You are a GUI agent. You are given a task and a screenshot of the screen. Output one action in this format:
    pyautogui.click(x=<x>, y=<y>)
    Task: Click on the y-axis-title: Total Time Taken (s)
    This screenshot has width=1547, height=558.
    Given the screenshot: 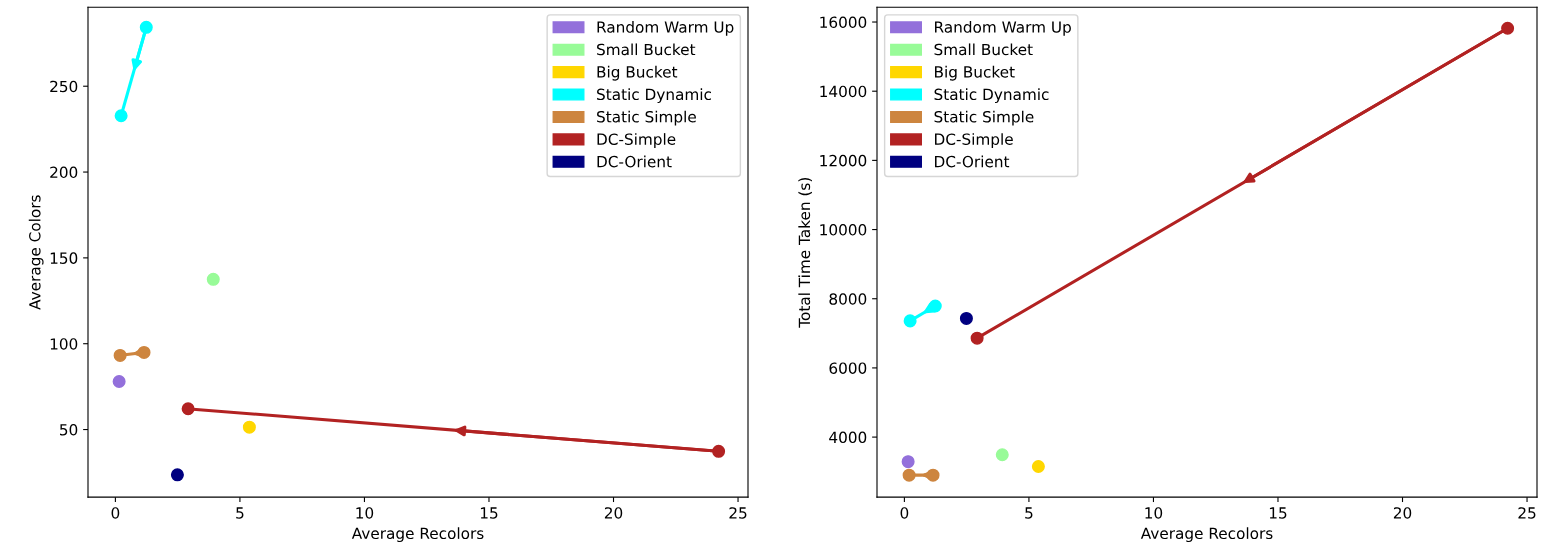 What is the action you would take?
    pyautogui.click(x=805, y=253)
    